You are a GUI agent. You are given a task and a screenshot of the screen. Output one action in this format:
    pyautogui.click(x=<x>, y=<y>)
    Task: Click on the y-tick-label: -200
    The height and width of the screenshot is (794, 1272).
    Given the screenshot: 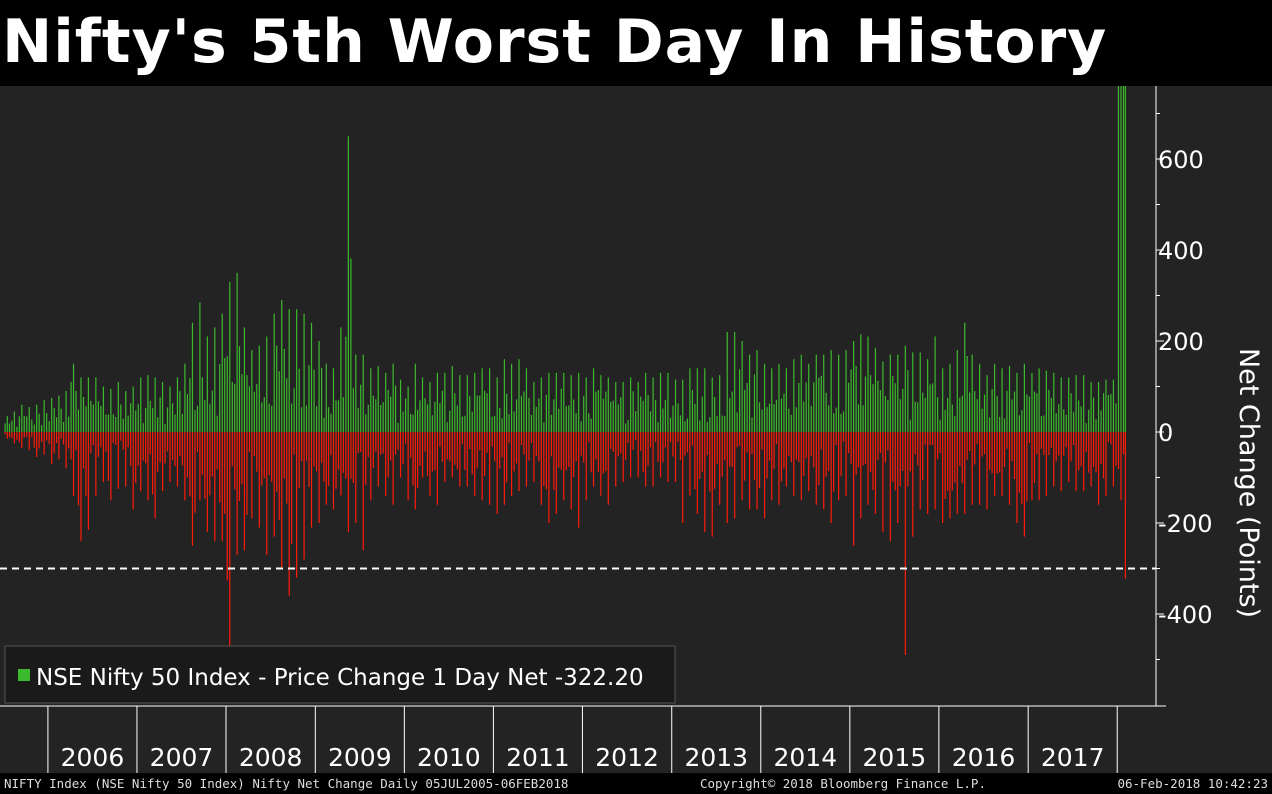 What is the action you would take?
    pyautogui.click(x=1185, y=524)
    